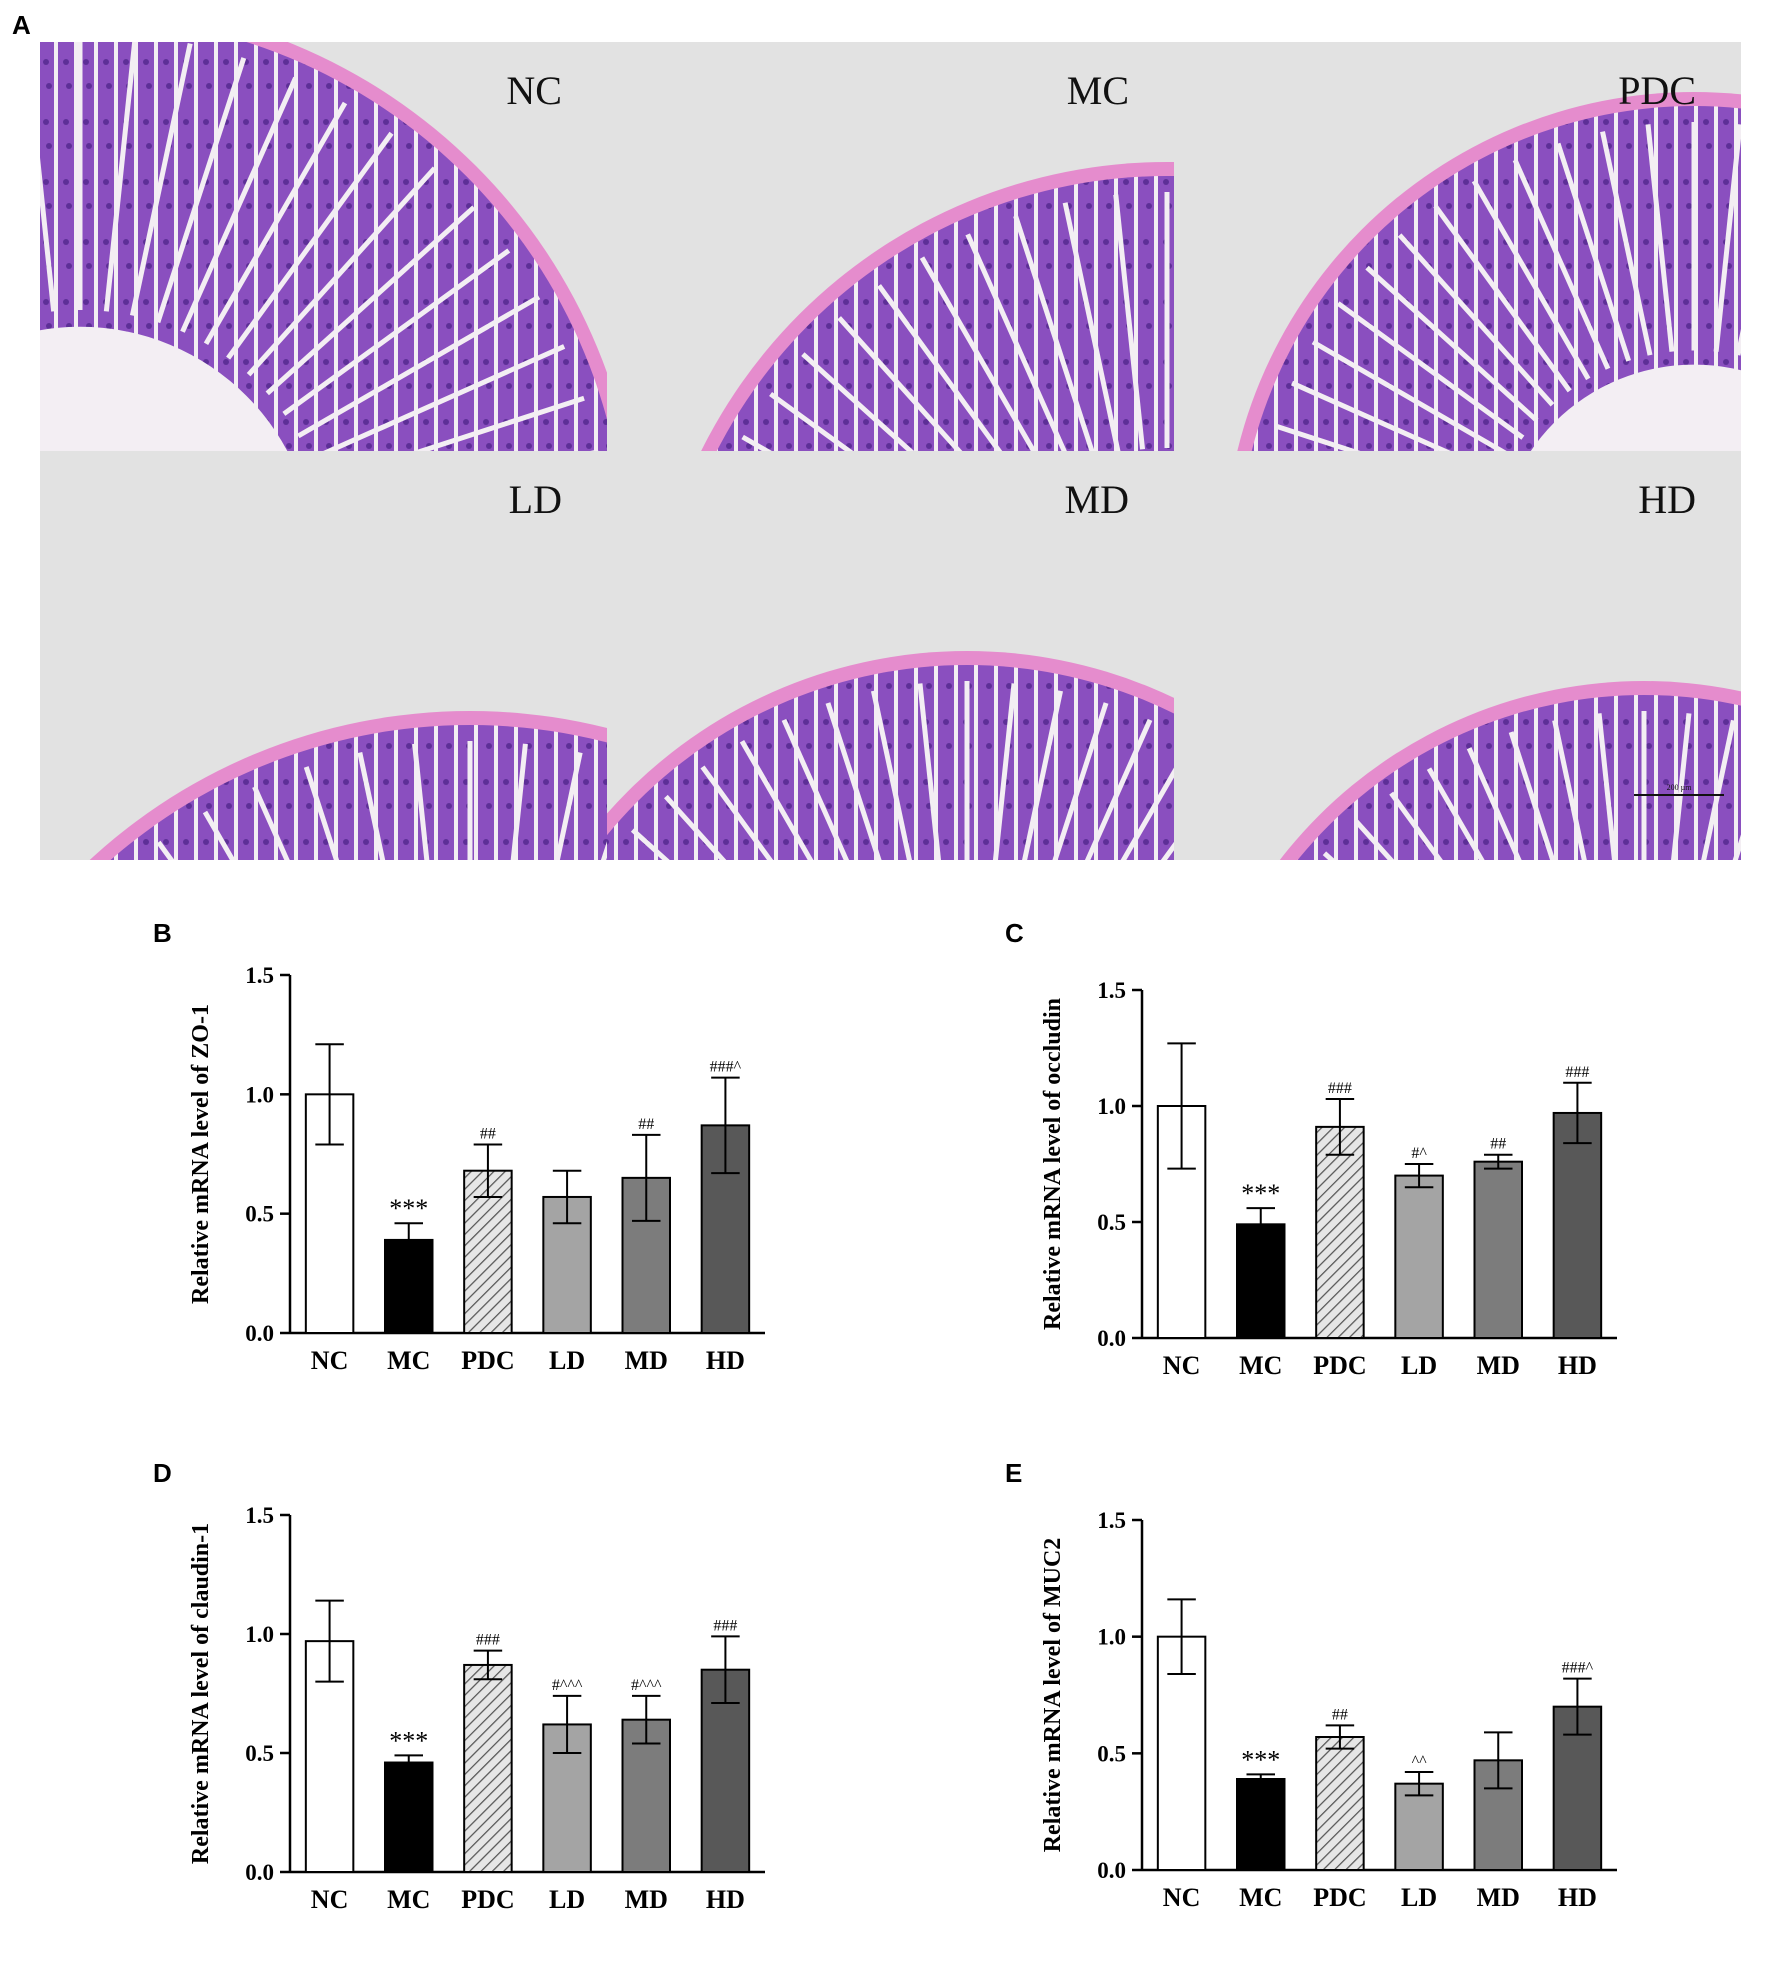 The width and height of the screenshot is (1775, 1983). What do you see at coordinates (1419, 1153) in the screenshot?
I see `significance-label-ld: #^` at bounding box center [1419, 1153].